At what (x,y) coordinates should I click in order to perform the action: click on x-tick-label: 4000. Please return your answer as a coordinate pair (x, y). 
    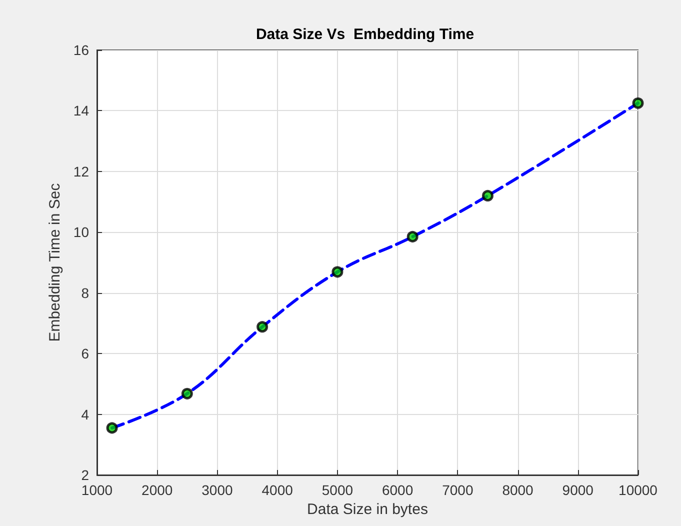
    Looking at the image, I should click on (278, 490).